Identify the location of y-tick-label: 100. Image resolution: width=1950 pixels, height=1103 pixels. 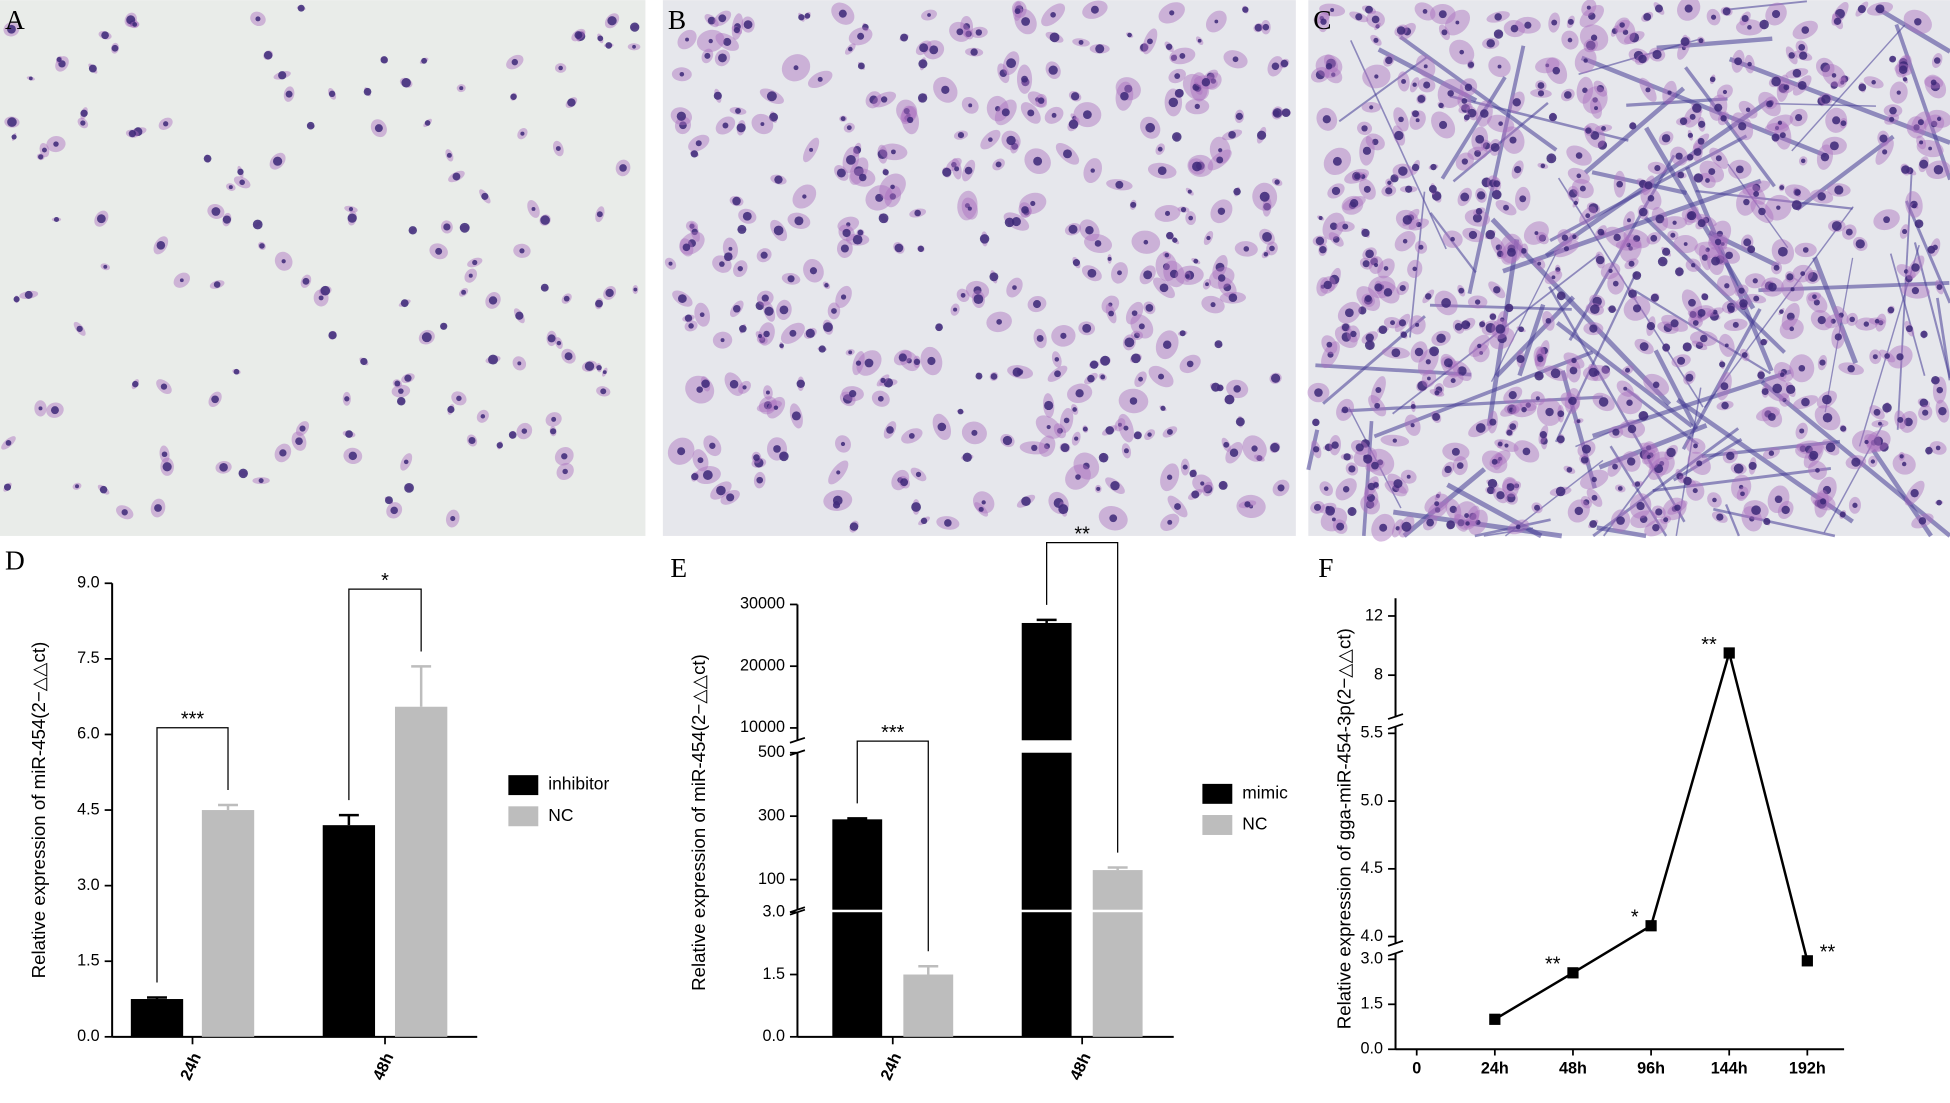
(771, 879).